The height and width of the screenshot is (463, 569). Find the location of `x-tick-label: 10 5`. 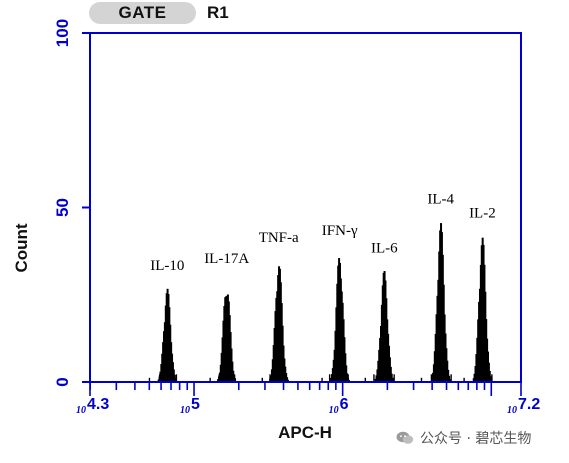

x-tick-label: 10 5 is located at coordinates (190, 406).